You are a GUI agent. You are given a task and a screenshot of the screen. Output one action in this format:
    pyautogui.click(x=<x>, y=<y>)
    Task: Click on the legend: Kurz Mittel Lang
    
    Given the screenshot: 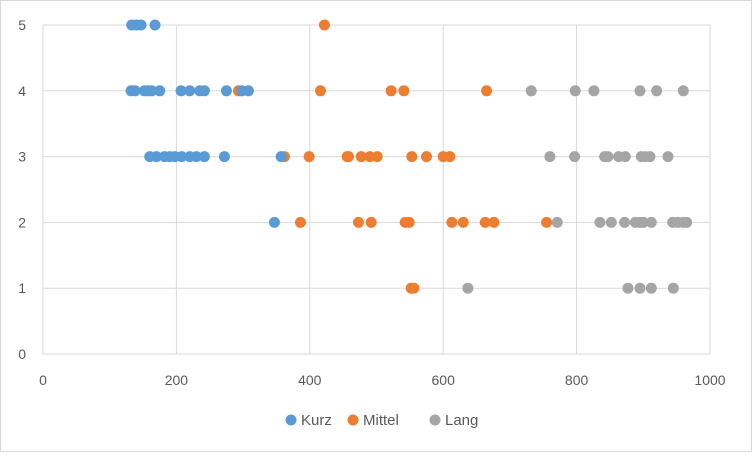 What is the action you would take?
    pyautogui.click(x=381, y=420)
    